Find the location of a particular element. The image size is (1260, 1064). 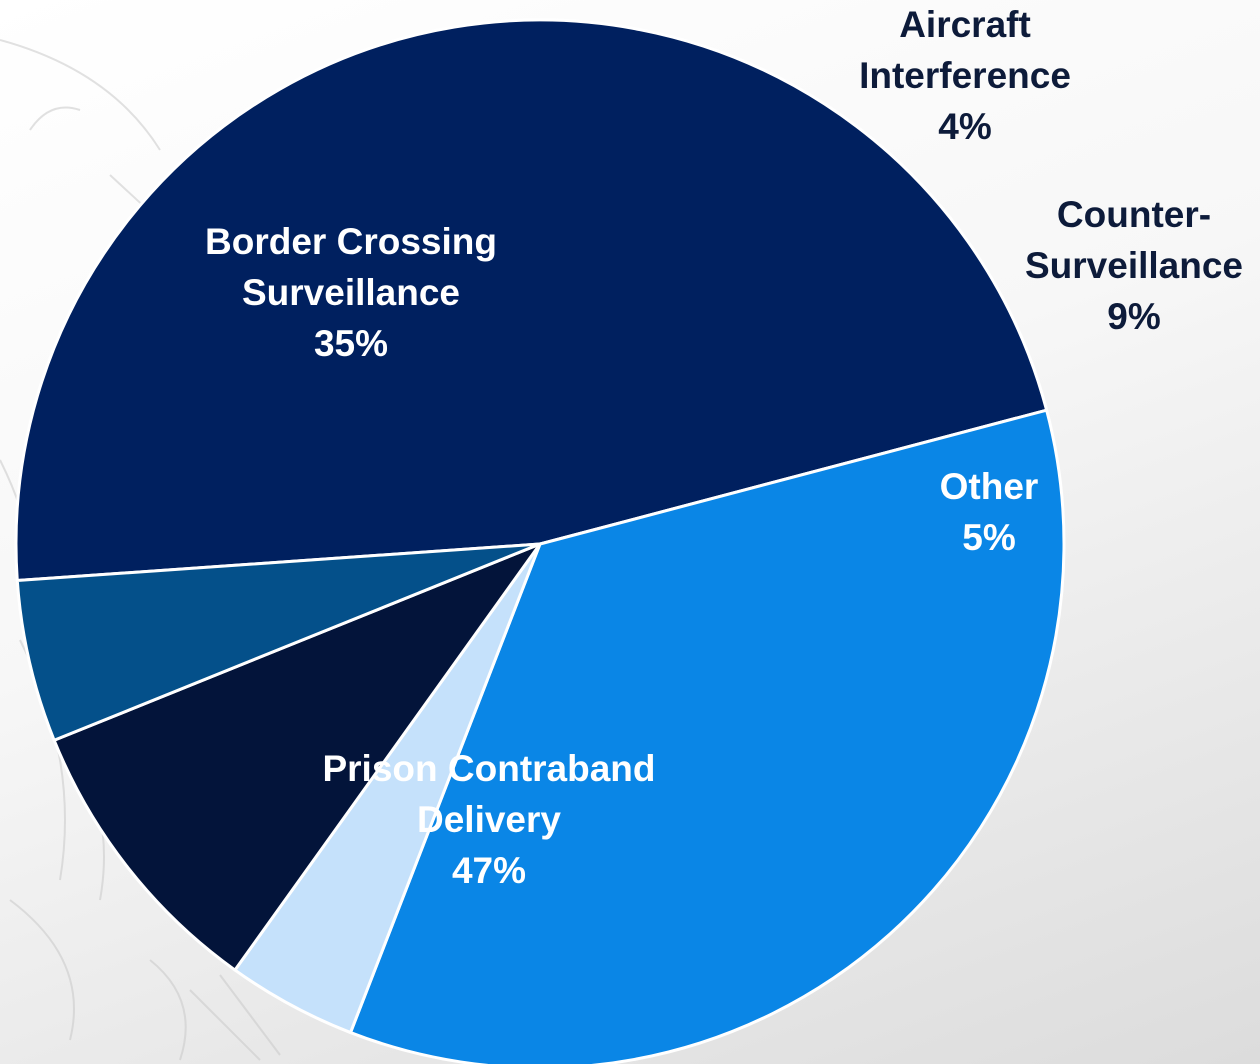

slice-label-4: Counter- Surveillance 9% is located at coordinates (1134, 265).